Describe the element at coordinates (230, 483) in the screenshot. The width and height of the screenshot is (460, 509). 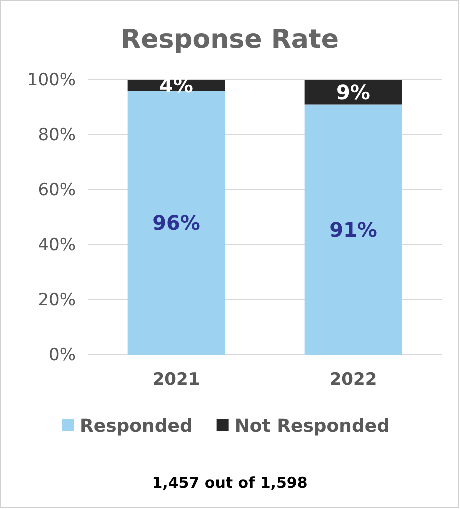
I see `text: 1,457 out of 1,598` at that location.